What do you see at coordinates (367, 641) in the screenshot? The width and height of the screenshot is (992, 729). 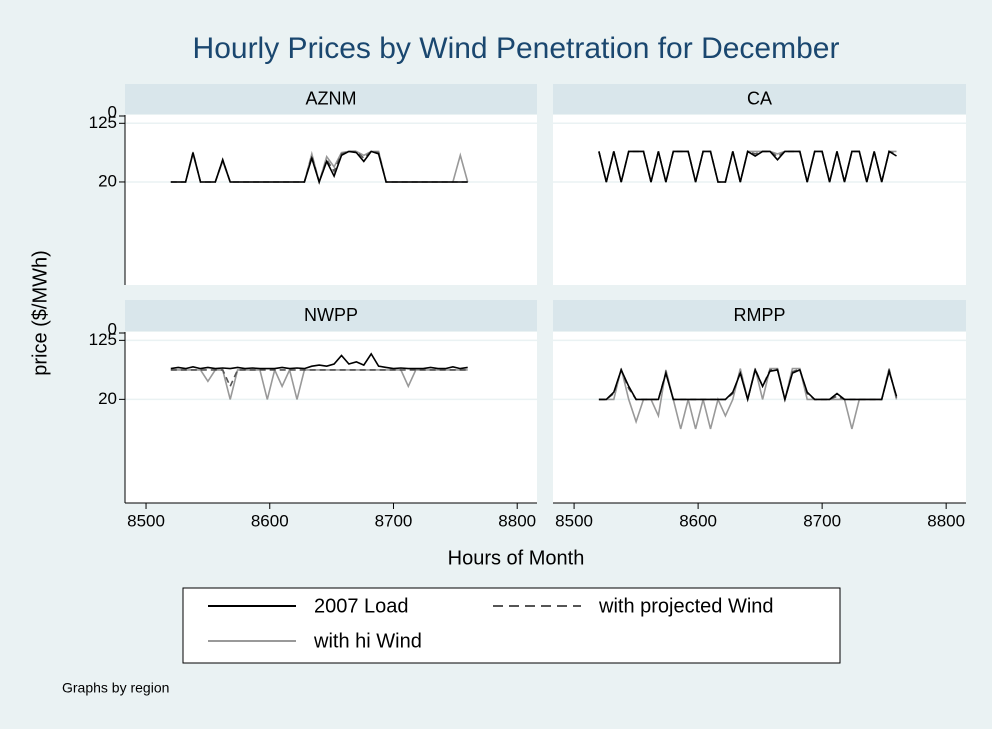 I see `legend-label: with hi Wind` at bounding box center [367, 641].